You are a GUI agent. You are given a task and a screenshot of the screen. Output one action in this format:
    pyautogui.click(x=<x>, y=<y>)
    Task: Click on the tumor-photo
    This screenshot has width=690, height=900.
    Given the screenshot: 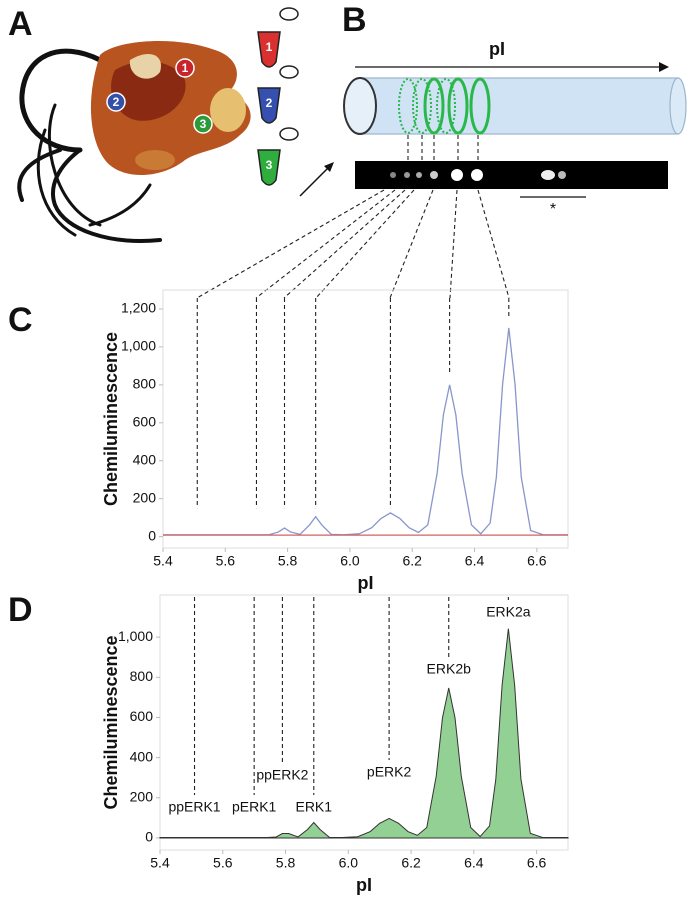 What is the action you would take?
    pyautogui.click(x=170, y=108)
    